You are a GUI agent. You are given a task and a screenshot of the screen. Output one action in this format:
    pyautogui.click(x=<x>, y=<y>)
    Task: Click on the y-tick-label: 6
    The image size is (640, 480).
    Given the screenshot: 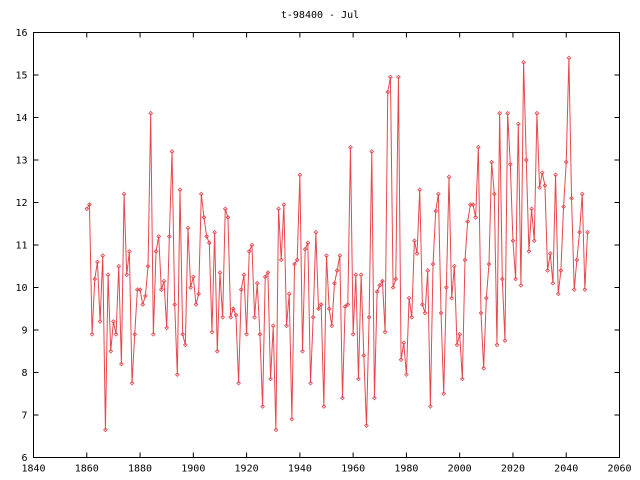 What is the action you would take?
    pyautogui.click(x=24, y=458)
    